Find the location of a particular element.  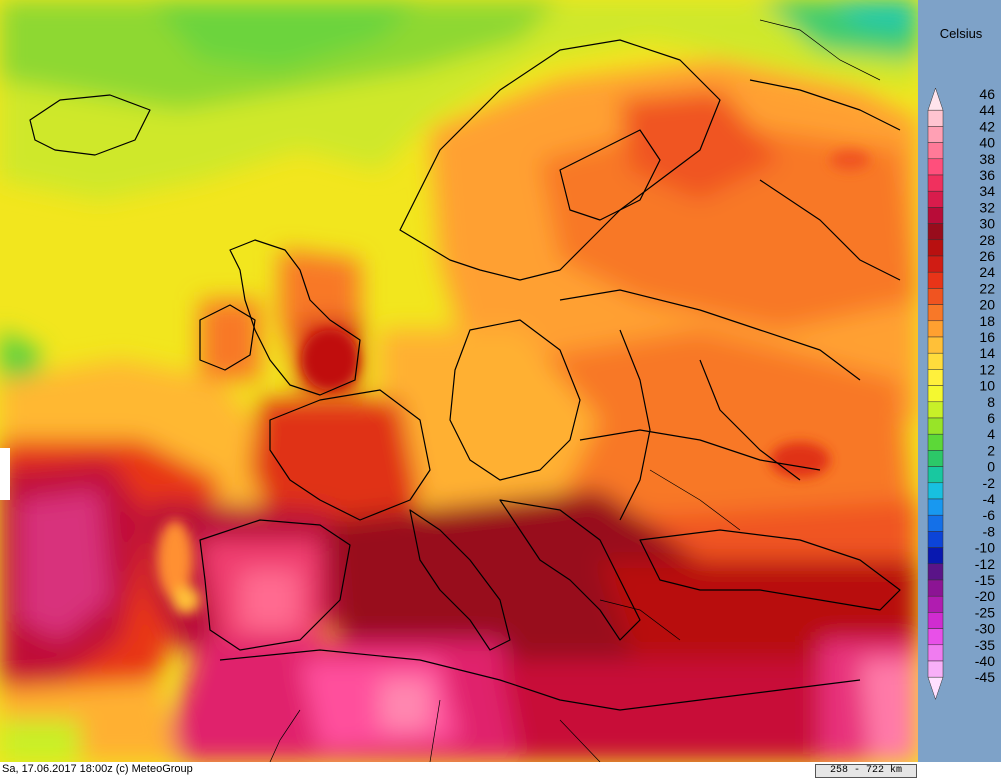

legend-label: 38 is located at coordinates (987, 159).